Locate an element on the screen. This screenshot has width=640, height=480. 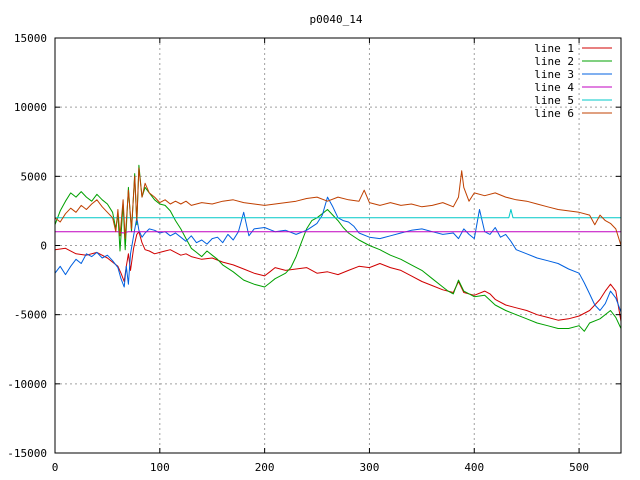
y-tick-label: 5000 is located at coordinates (34, 176).